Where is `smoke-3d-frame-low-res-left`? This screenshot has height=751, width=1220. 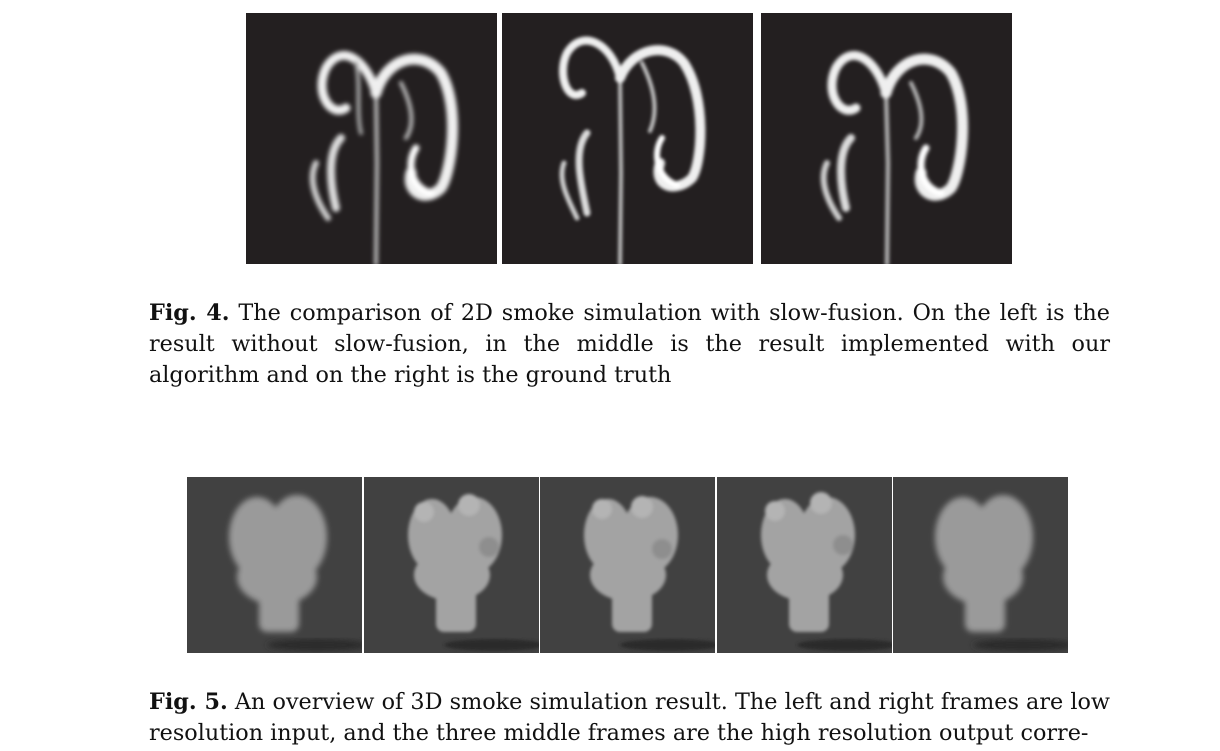 smoke-3d-frame-low-res-left is located at coordinates (274, 565).